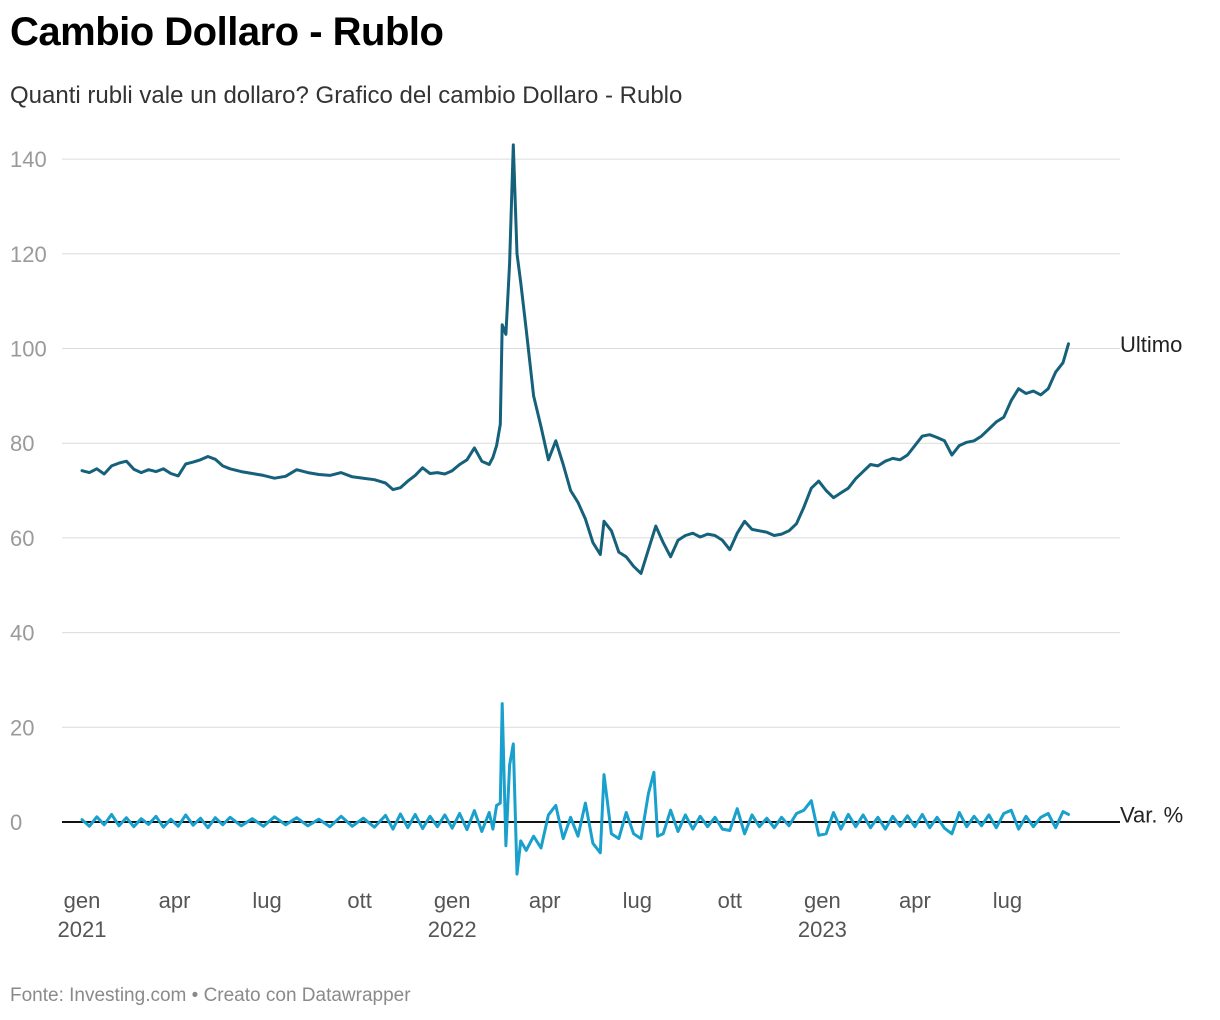  I want to click on x-tick-label-6: lug, so click(637, 900).